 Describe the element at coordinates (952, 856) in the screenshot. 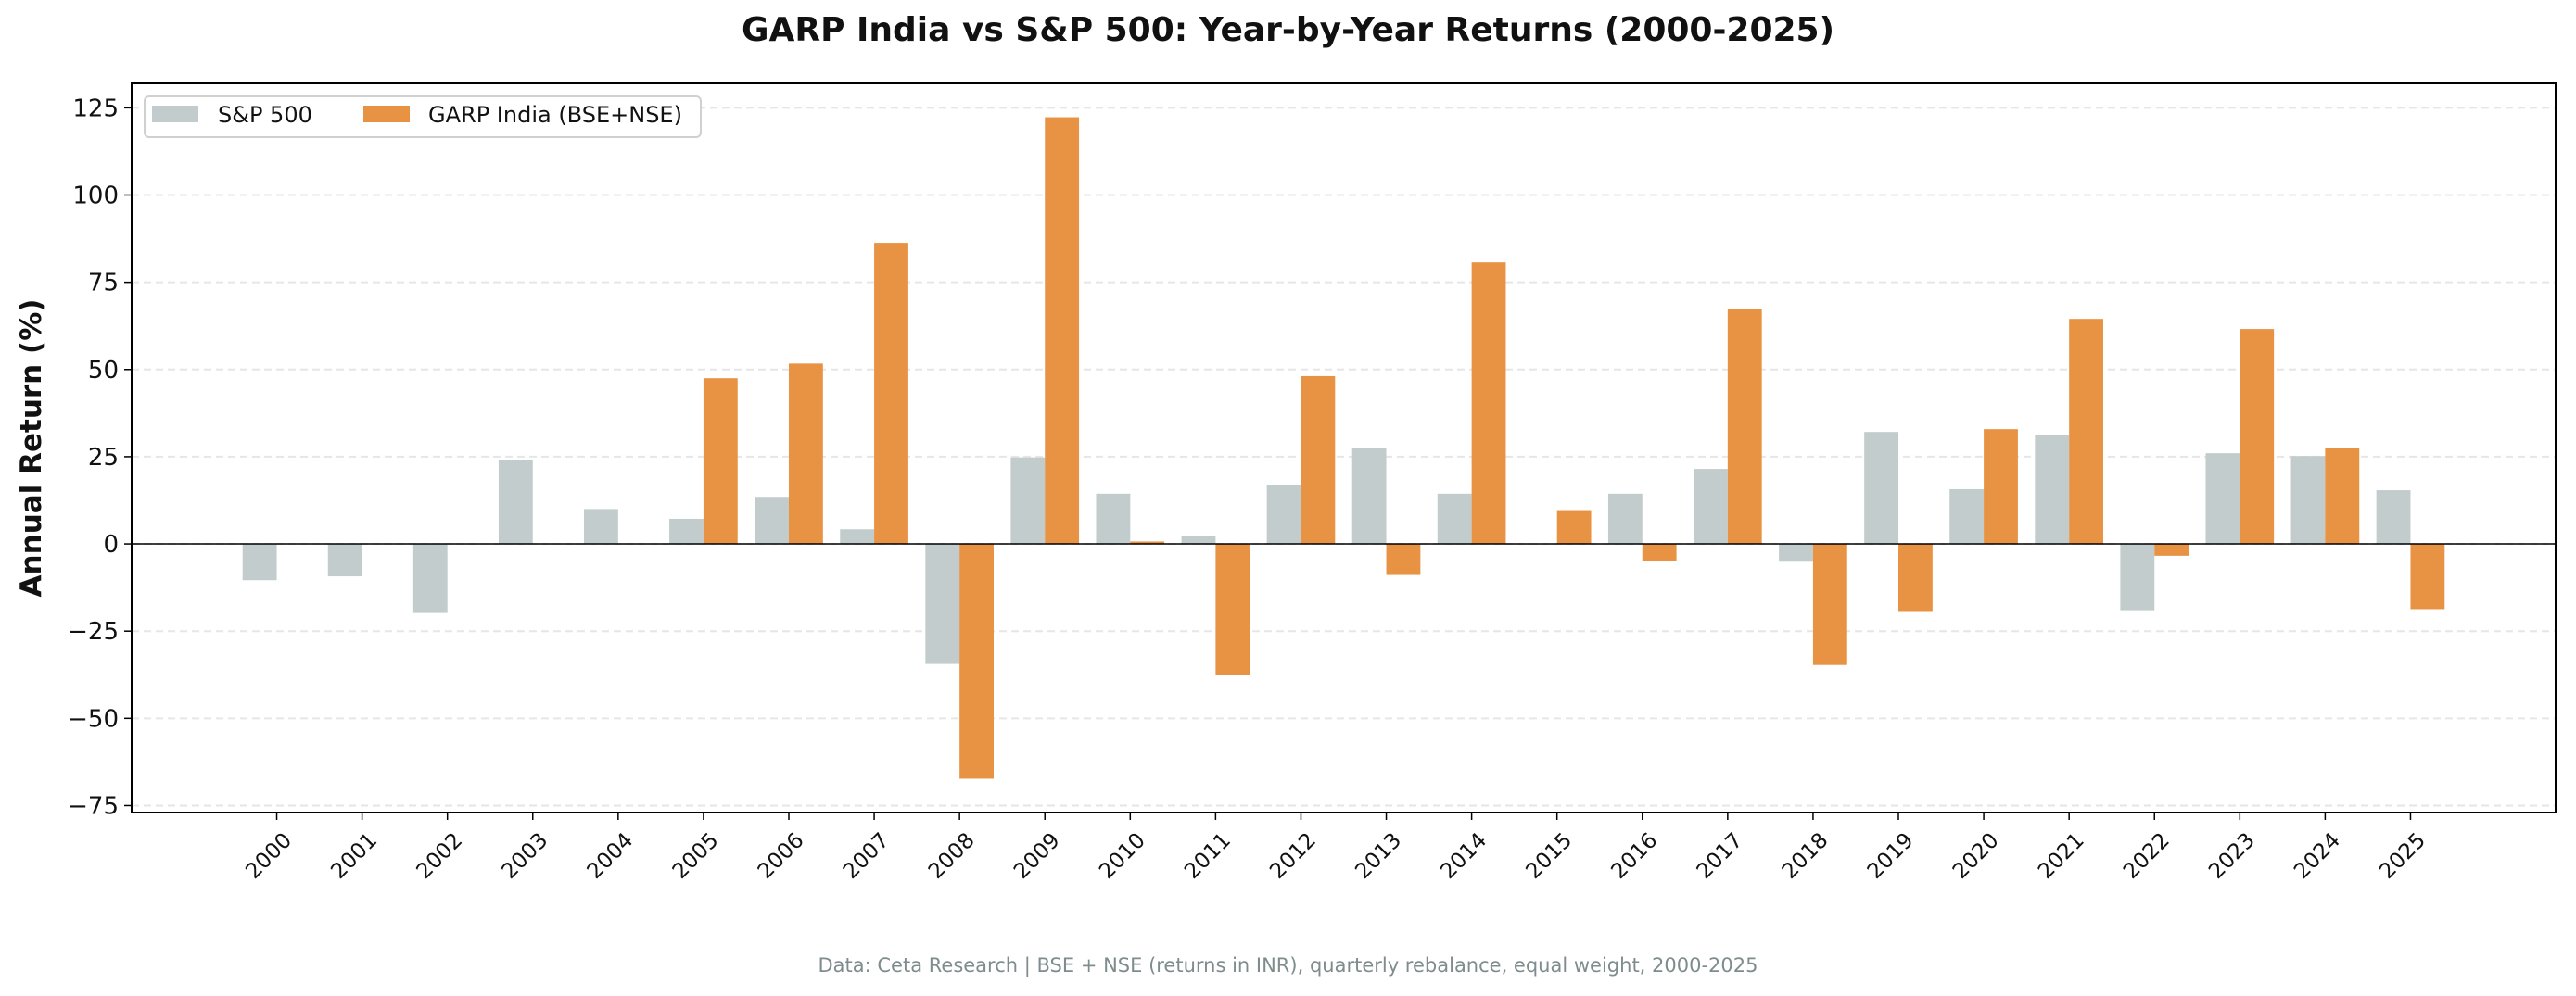

I see `x-tick-label: 2008` at that location.